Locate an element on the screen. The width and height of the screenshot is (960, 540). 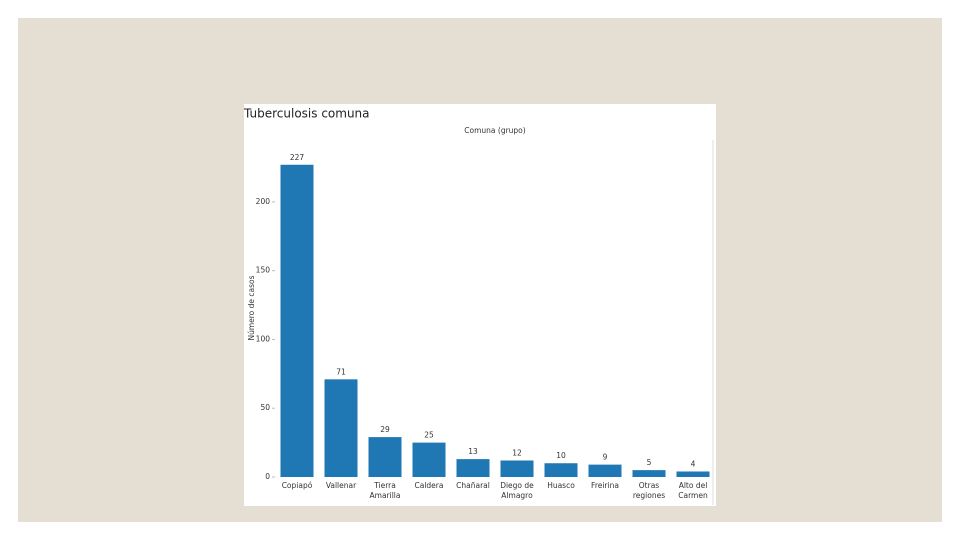
x-tick-label: Caldera is located at coordinates (429, 485).